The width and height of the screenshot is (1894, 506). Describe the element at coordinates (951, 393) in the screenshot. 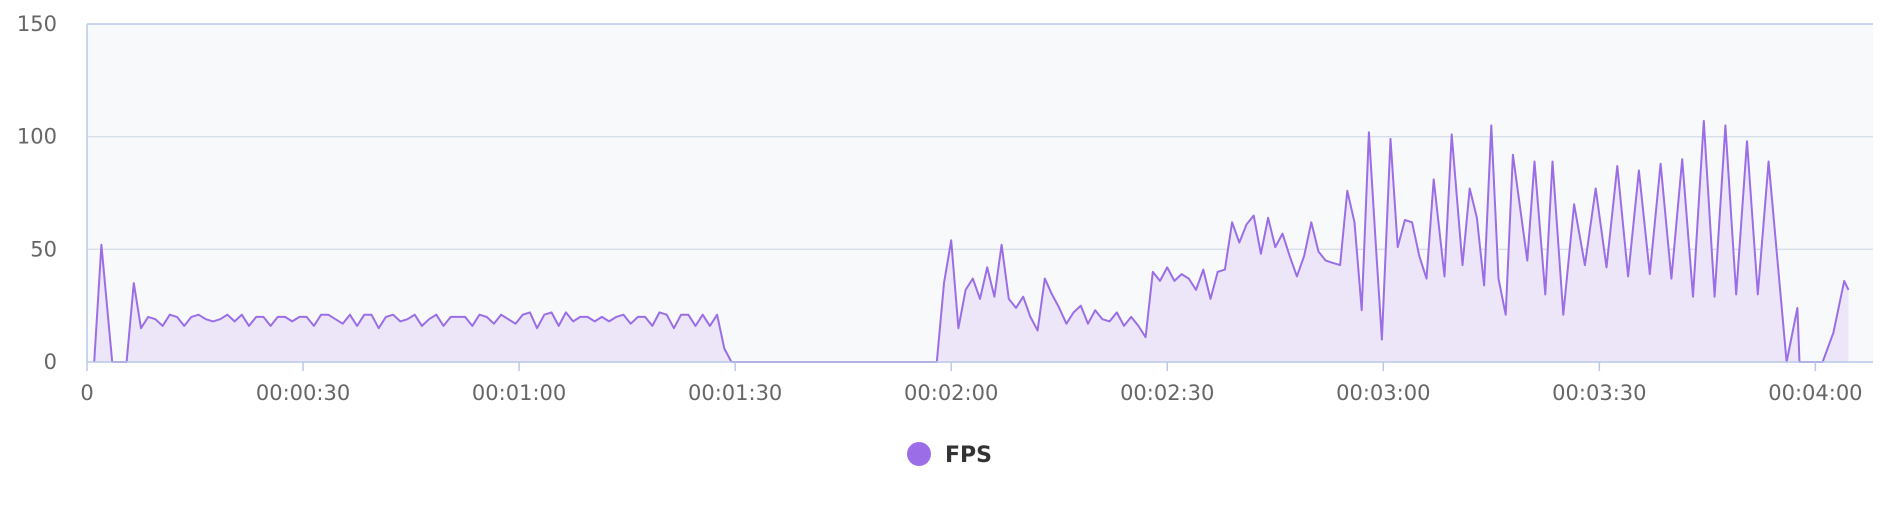

I see `x-tick-label: 00:02:00` at that location.